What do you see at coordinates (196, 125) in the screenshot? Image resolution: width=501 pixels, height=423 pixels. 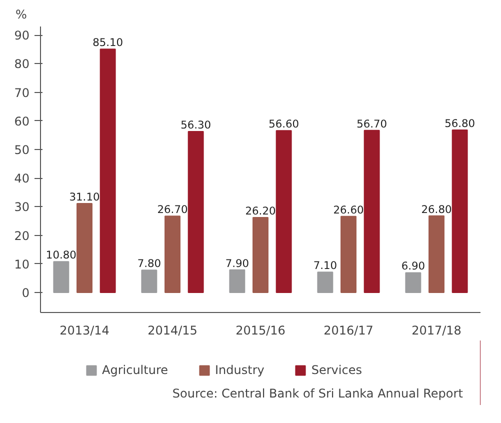 I see `data-label: 56.30` at bounding box center [196, 125].